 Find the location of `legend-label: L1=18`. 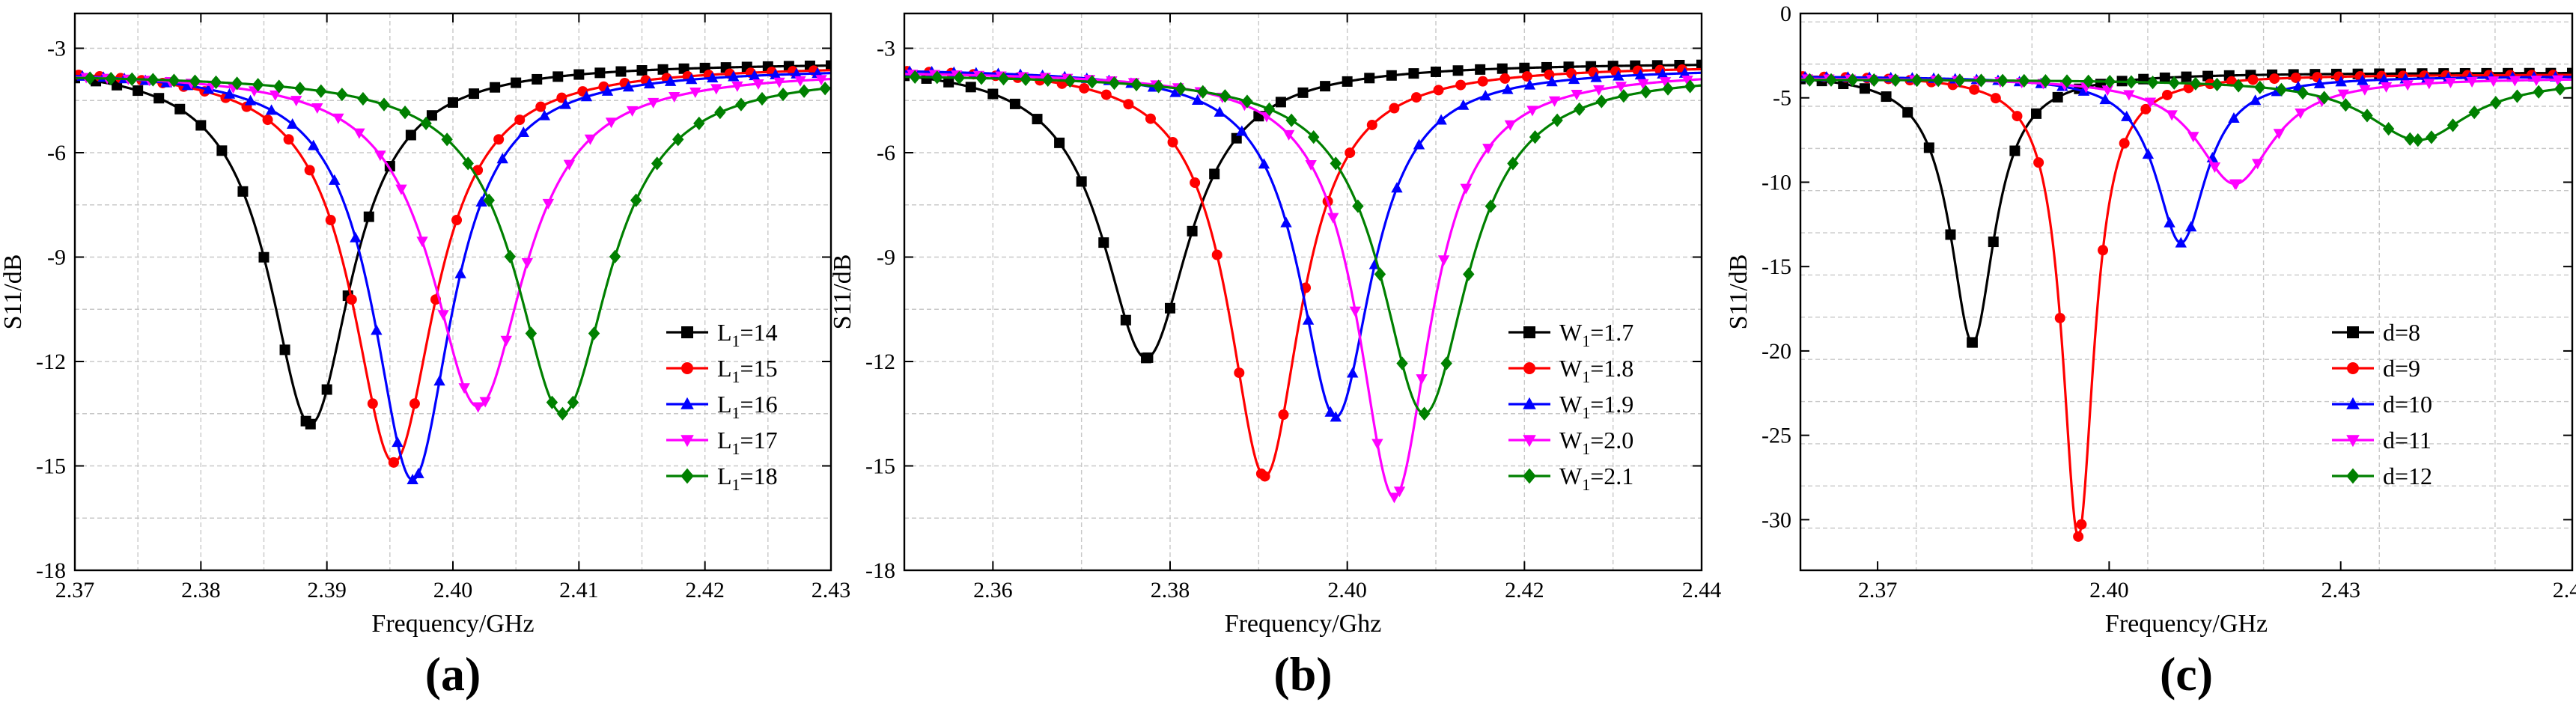

legend-label: L1=18 is located at coordinates (747, 478).